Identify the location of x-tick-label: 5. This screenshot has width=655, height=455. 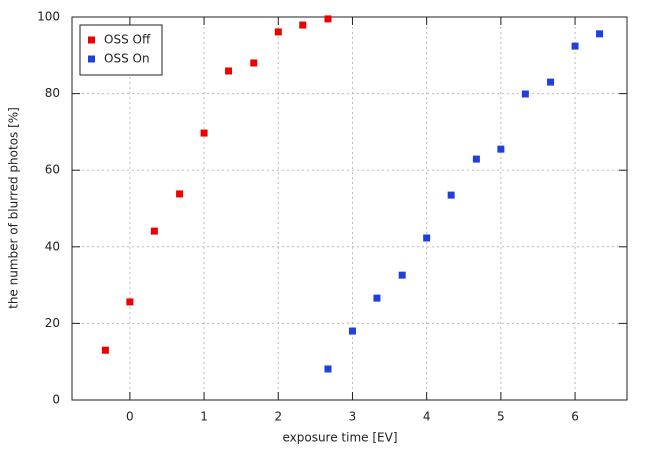
(501, 417).